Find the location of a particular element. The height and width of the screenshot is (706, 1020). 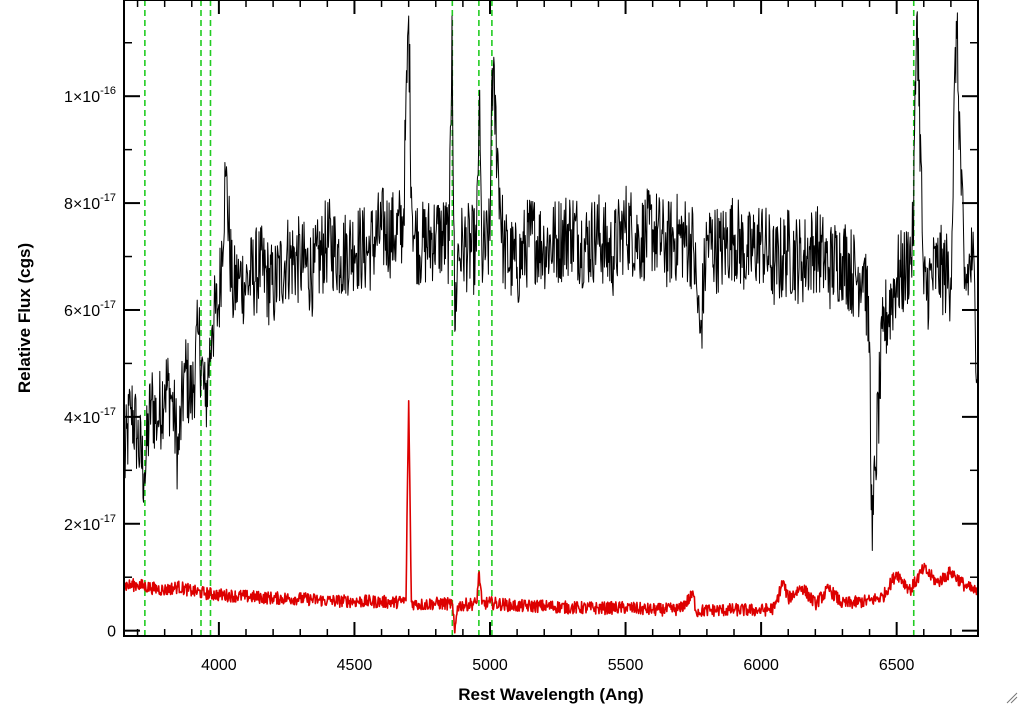

y-tick-label: 6×10⁻¹⁷ is located at coordinates (90, 309).